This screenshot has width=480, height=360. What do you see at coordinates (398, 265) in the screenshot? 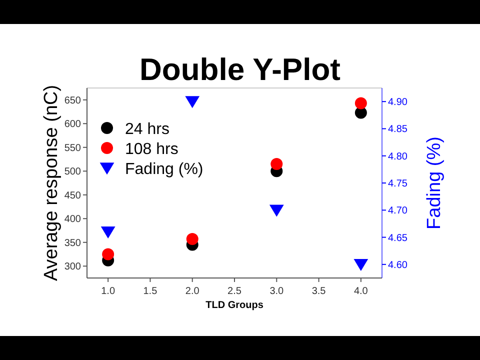
I see `y2-tick-label: 4.60` at bounding box center [398, 265].